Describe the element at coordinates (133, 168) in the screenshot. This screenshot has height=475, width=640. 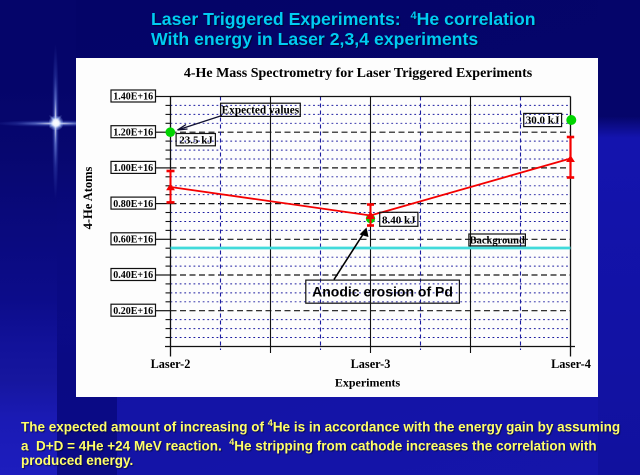
I see `svg-text: 1.00E+16` at that location.